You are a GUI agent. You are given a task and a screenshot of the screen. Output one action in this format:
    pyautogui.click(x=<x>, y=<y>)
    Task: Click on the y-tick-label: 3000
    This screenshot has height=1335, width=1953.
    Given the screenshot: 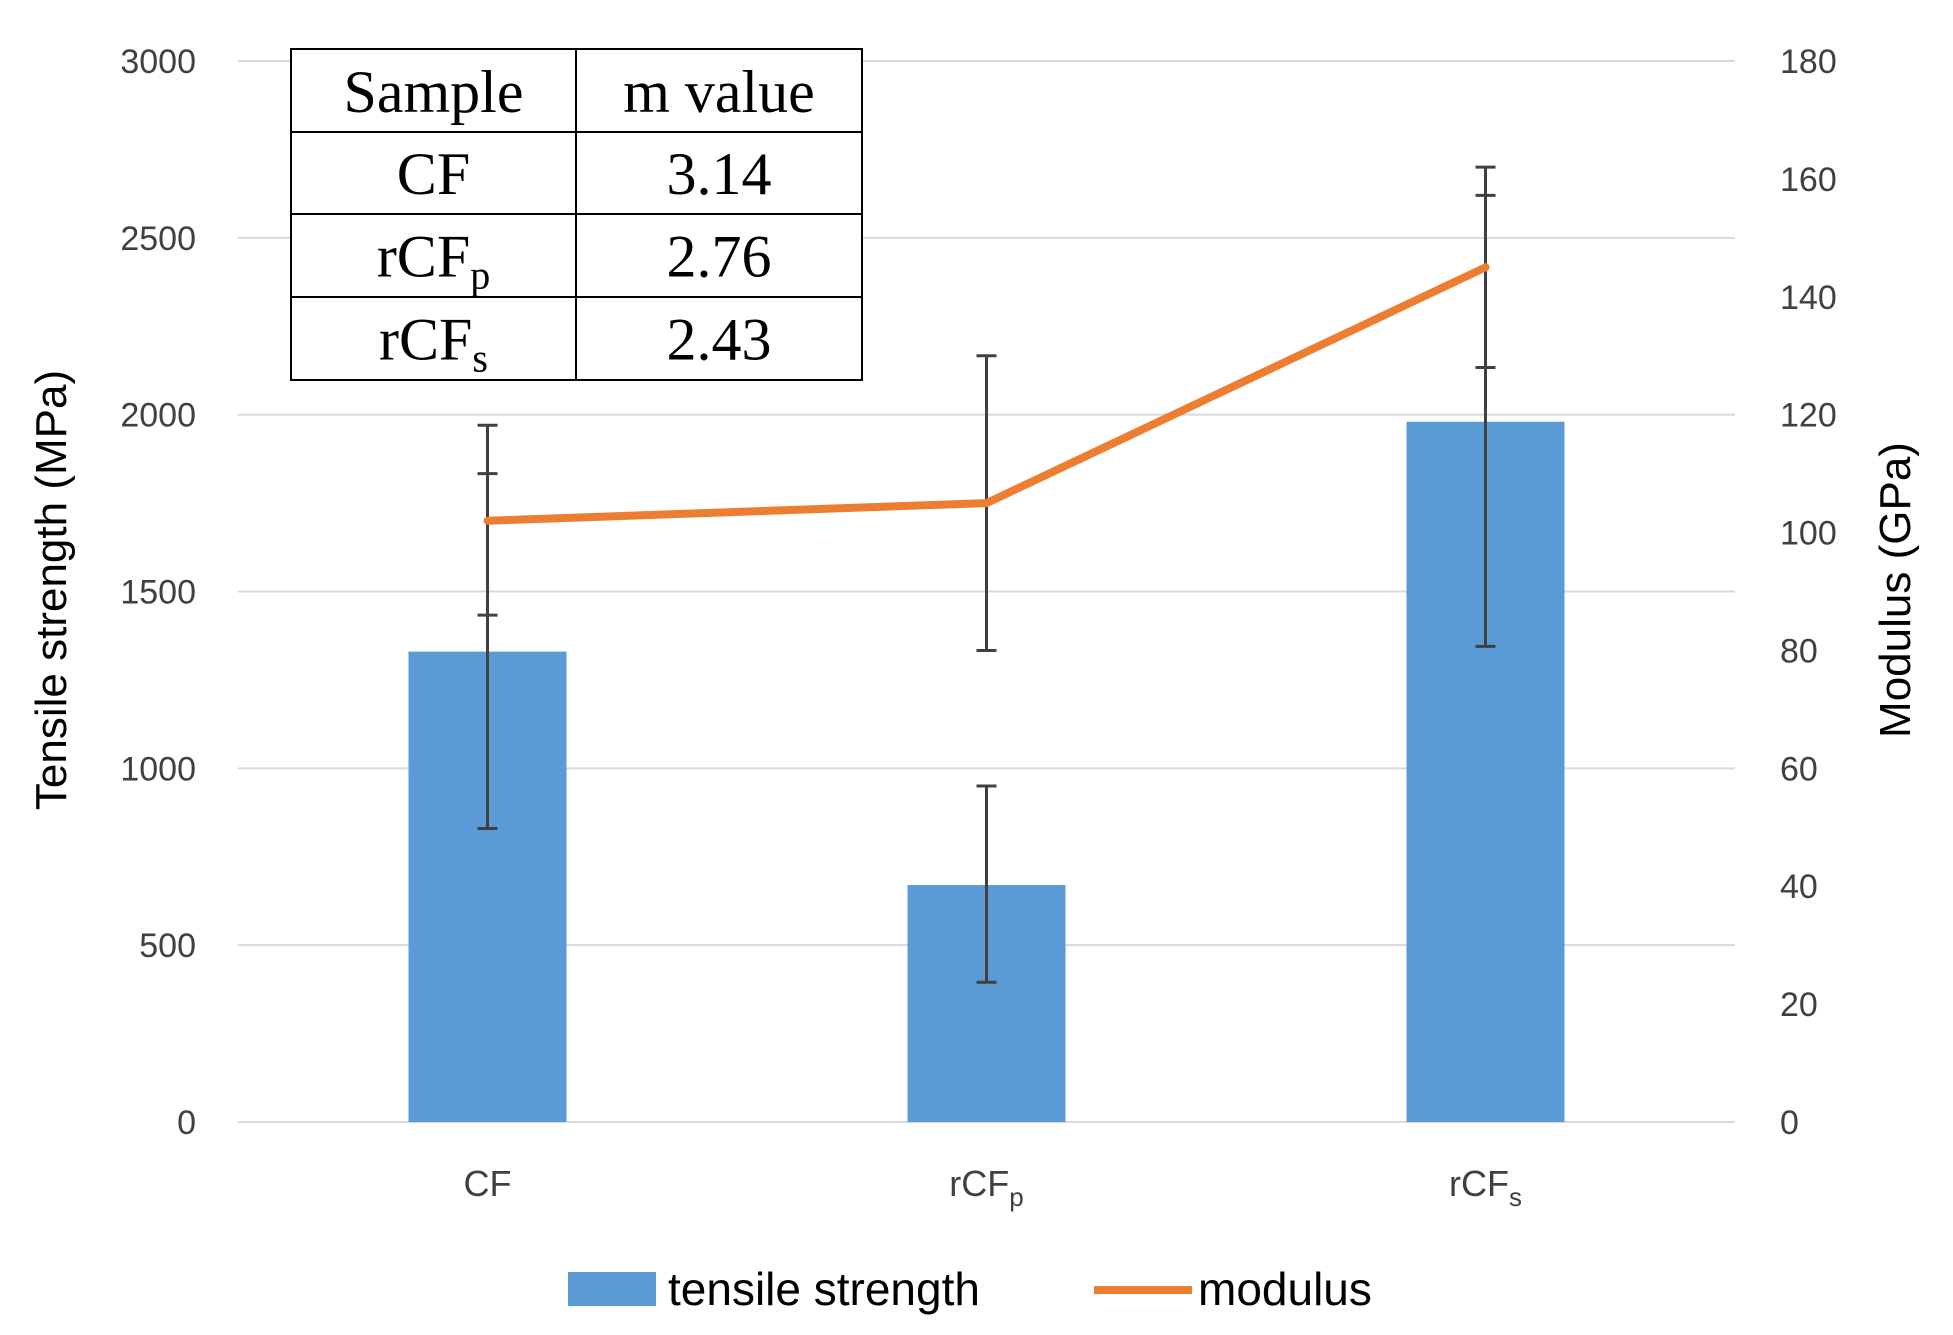 What is the action you would take?
    pyautogui.click(x=158, y=62)
    